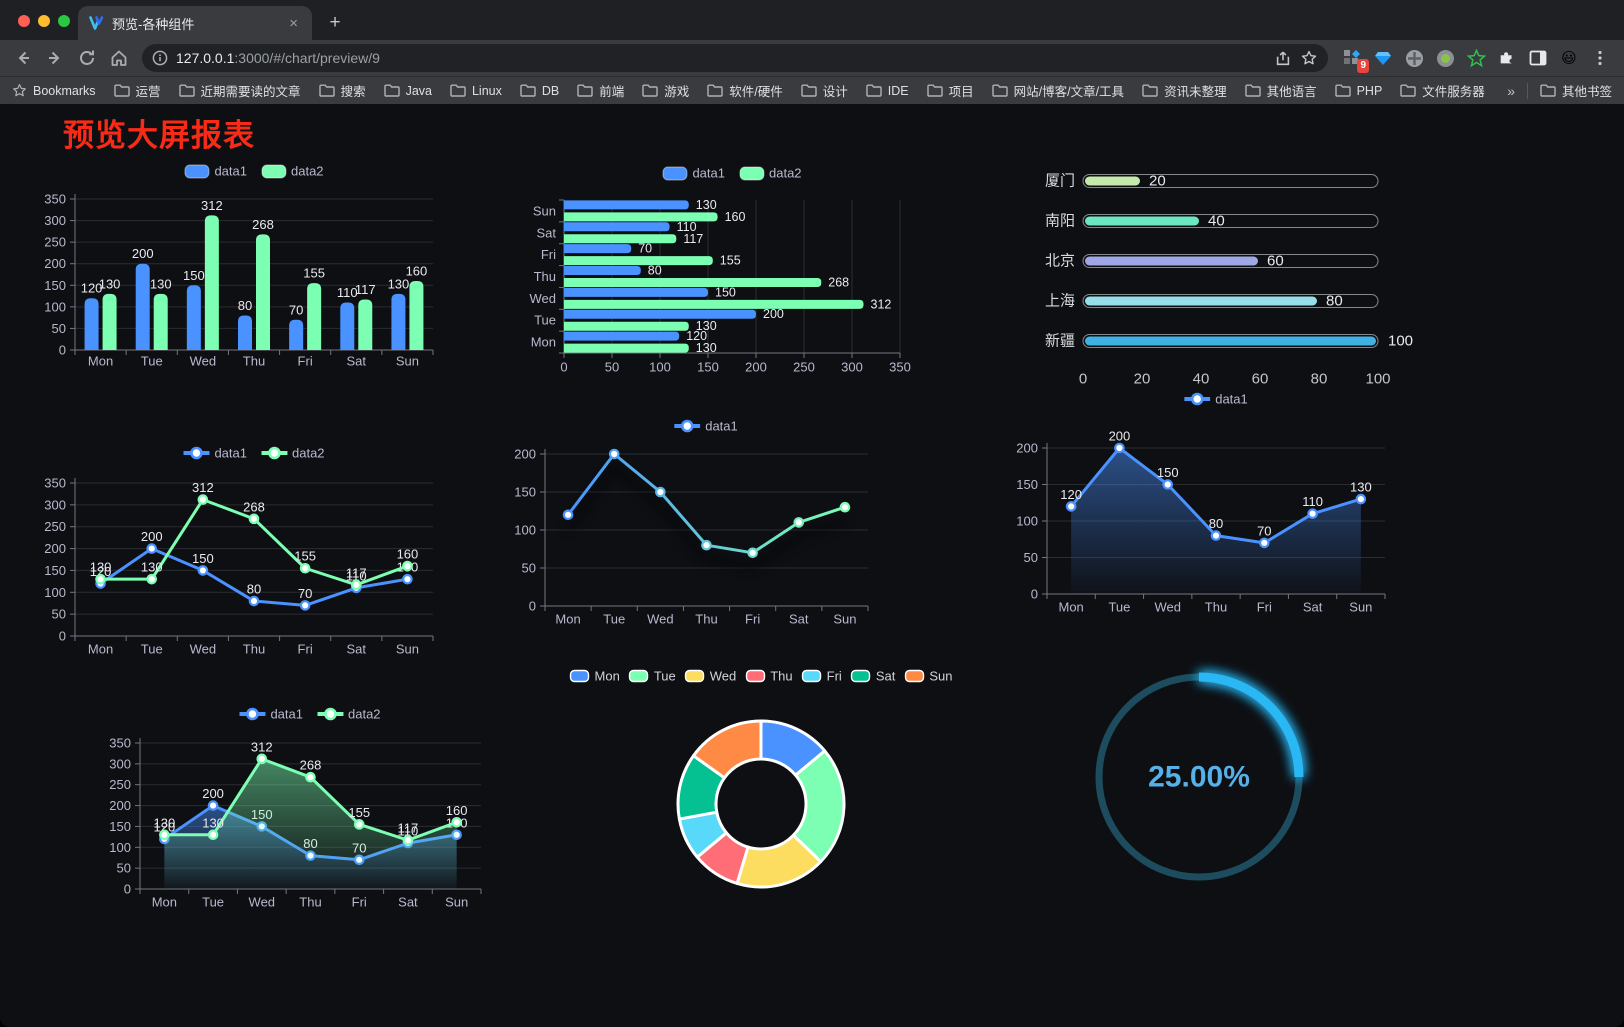 Image resolution: width=1624 pixels, height=1027 pixels. I want to click on svg-text: Sat, so click(357, 649).